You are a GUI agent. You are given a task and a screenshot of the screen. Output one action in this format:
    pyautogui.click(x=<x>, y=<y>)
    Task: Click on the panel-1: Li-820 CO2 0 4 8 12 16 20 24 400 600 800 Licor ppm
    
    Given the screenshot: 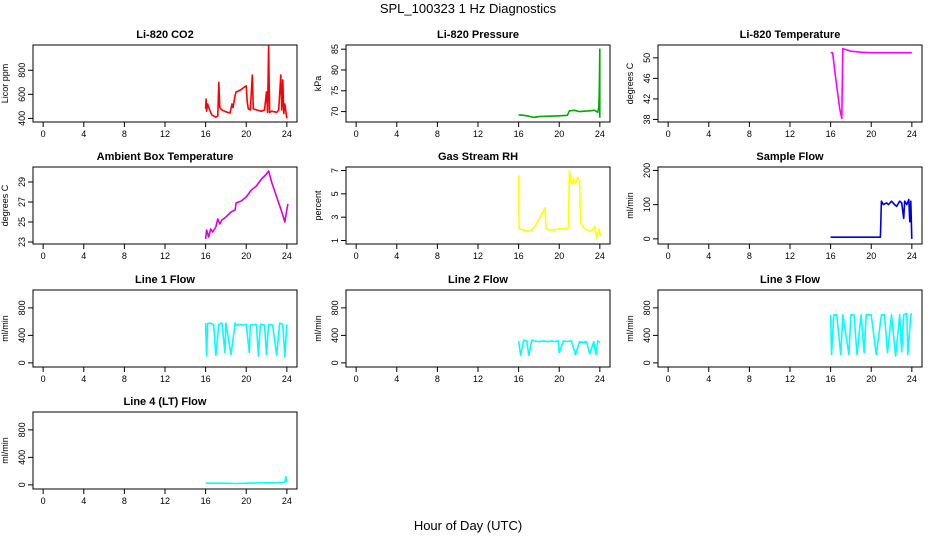 What is the action you would take?
    pyautogui.click(x=149, y=84)
    